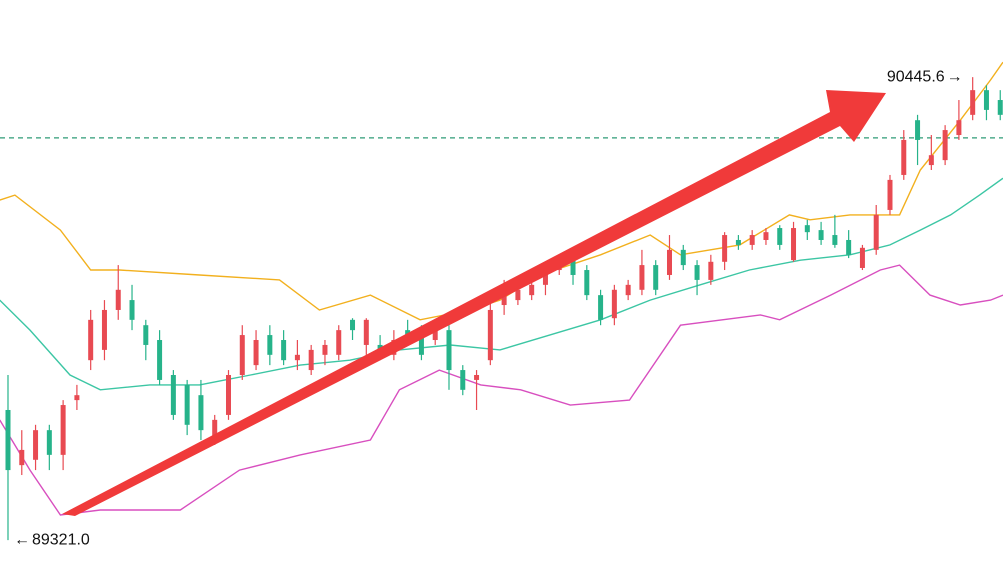 This screenshot has height=566, width=1003. What do you see at coordinates (955, 76) in the screenshot?
I see `price-arrow: →` at bounding box center [955, 76].